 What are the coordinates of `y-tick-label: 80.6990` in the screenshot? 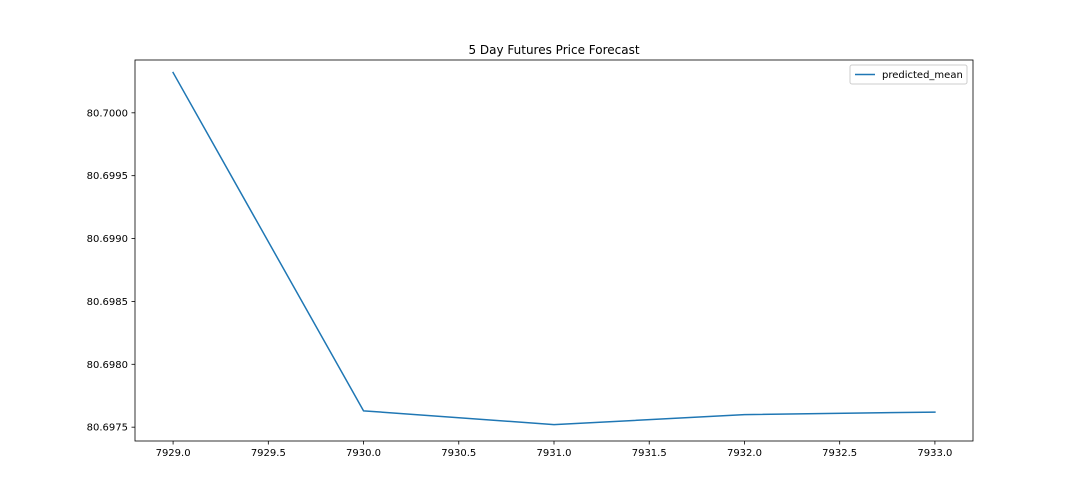 It's located at (107, 239).